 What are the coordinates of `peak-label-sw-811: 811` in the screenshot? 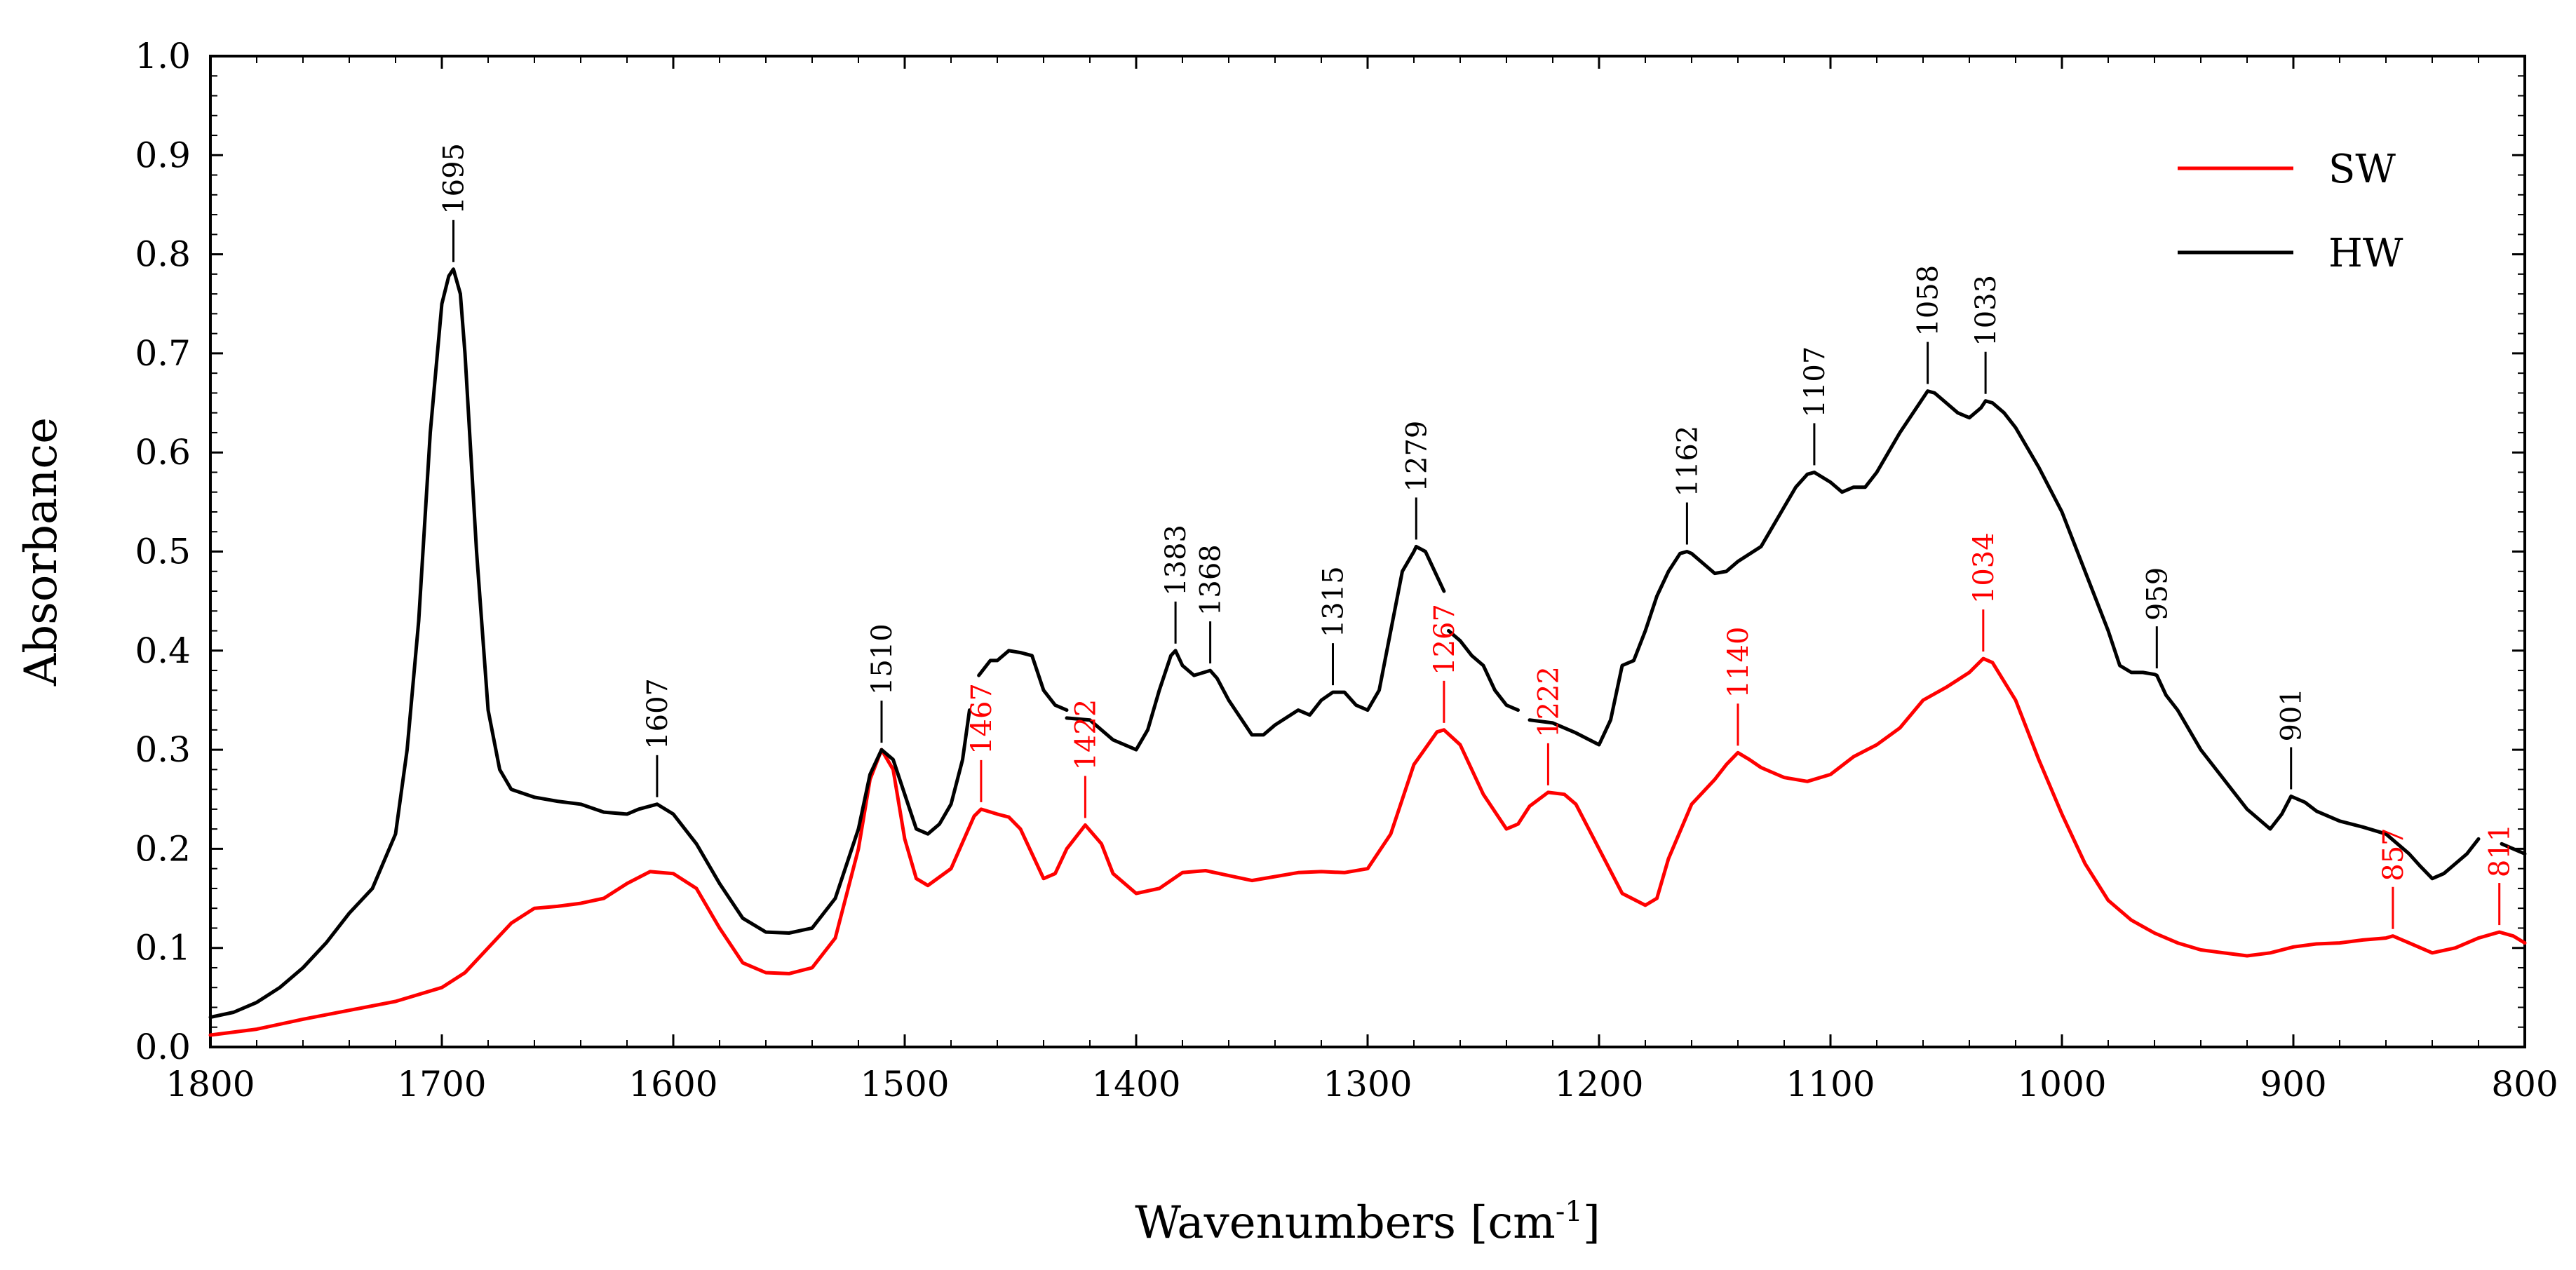 It's located at (2500, 850).